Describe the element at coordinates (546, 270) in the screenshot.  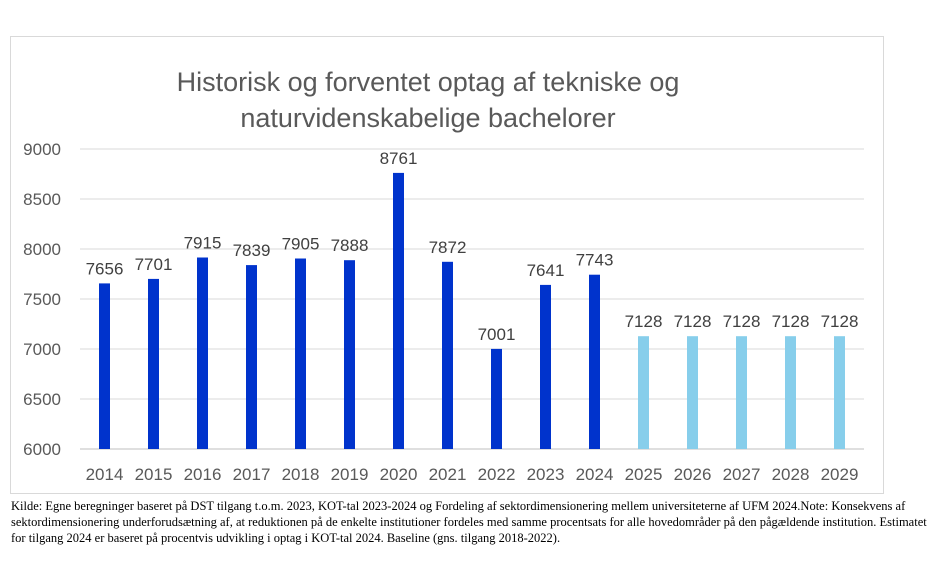
I see `data-label-2023: 7641` at that location.